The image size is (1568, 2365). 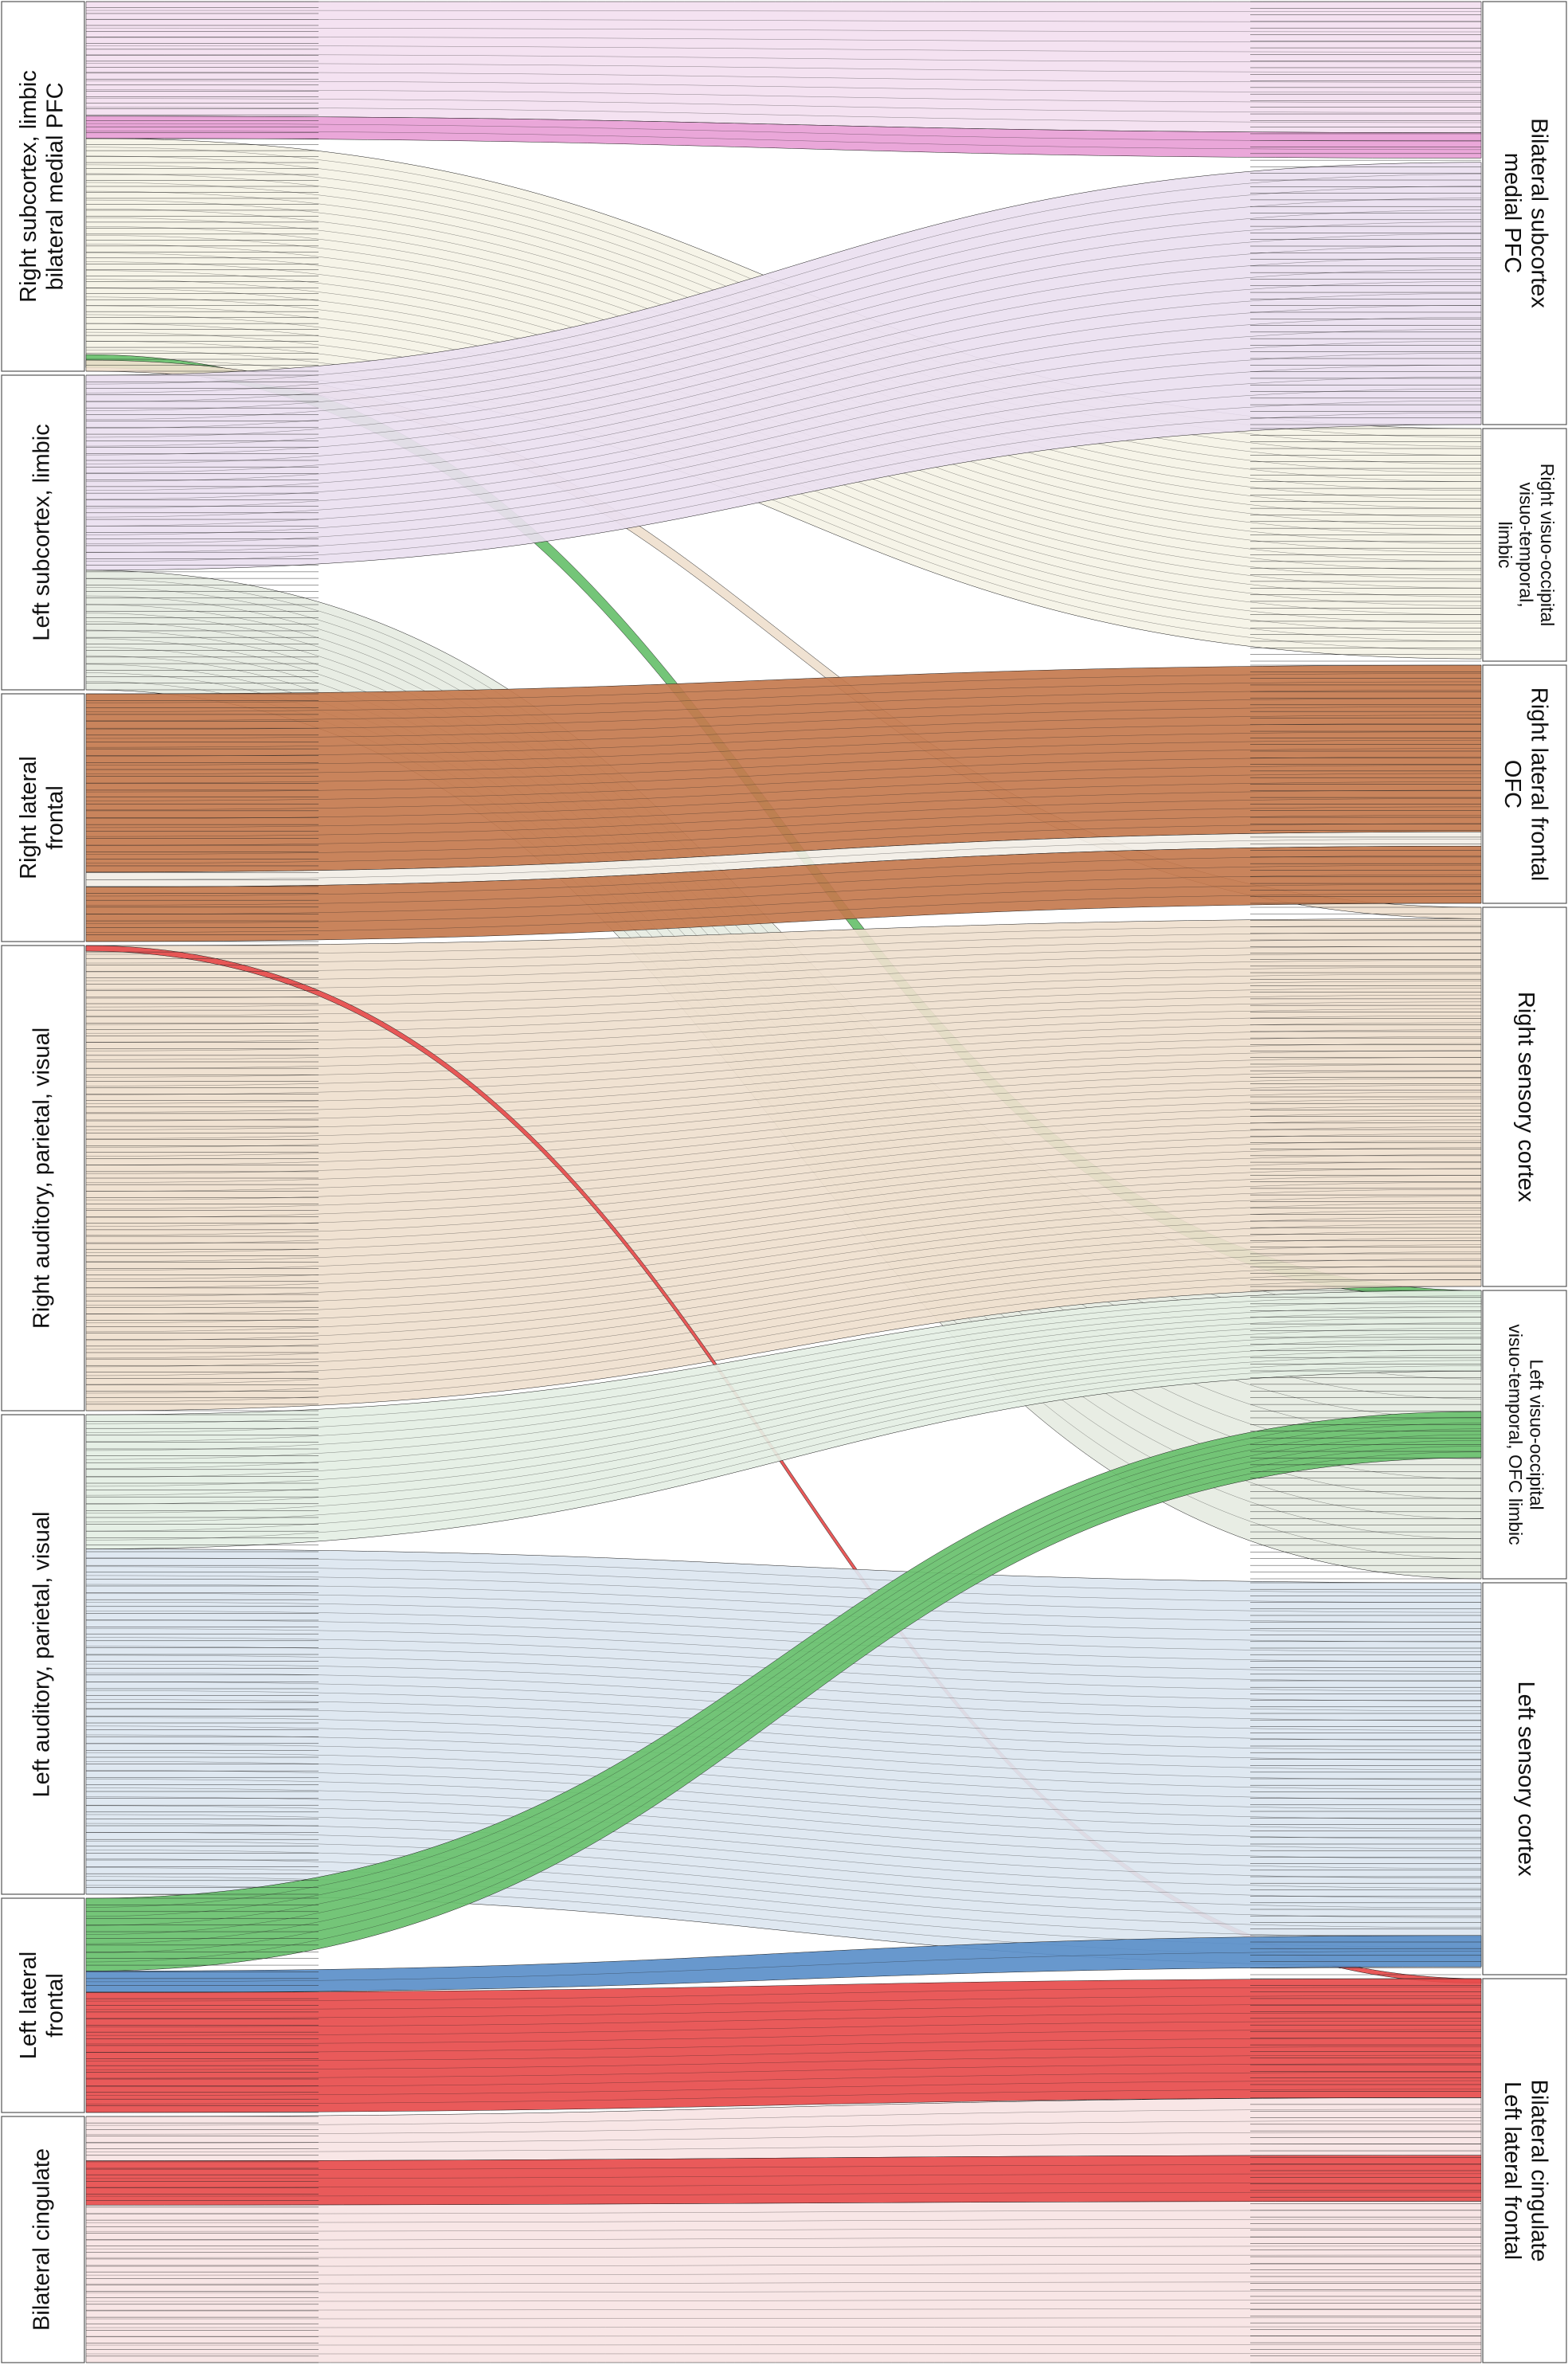 What do you see at coordinates (42, 1178) in the screenshot?
I see `left-group-label: Right auditory, parietal, visual` at bounding box center [42, 1178].